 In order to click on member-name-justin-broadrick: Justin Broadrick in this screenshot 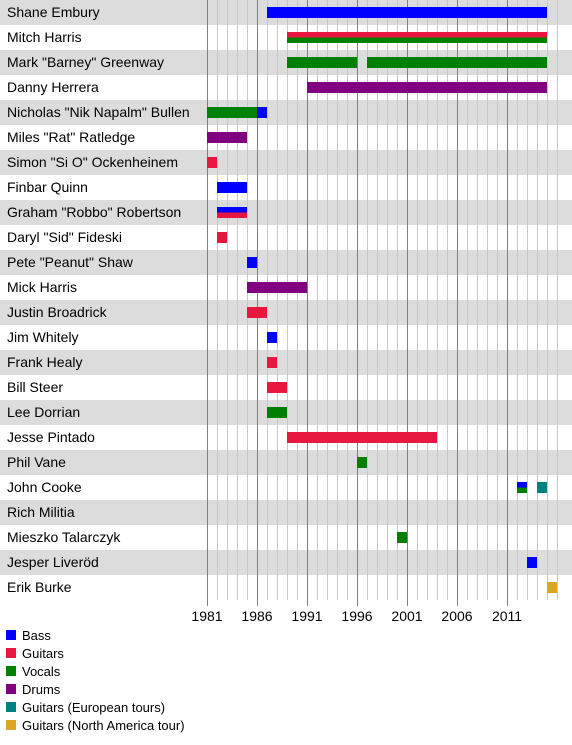, I will do `click(57, 312)`.